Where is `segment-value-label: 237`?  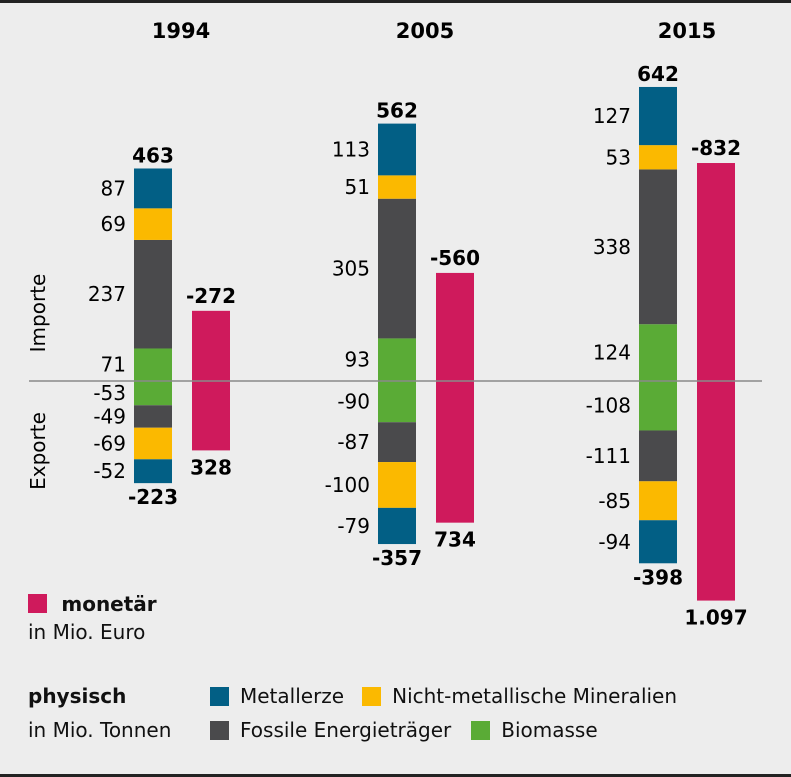 segment-value-label: 237 is located at coordinates (107, 294).